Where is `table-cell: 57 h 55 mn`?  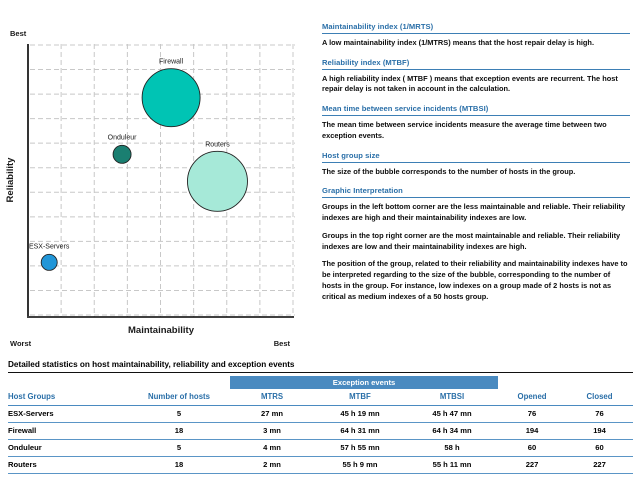
table-cell: 57 h 55 mn is located at coordinates (360, 448).